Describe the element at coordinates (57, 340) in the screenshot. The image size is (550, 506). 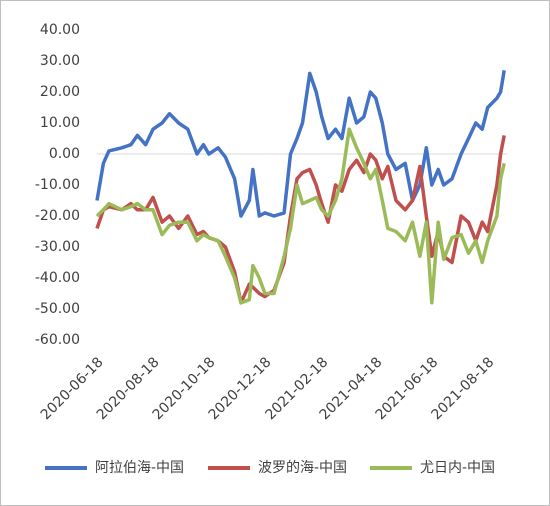
I see `y-tick-label: -60.00` at that location.